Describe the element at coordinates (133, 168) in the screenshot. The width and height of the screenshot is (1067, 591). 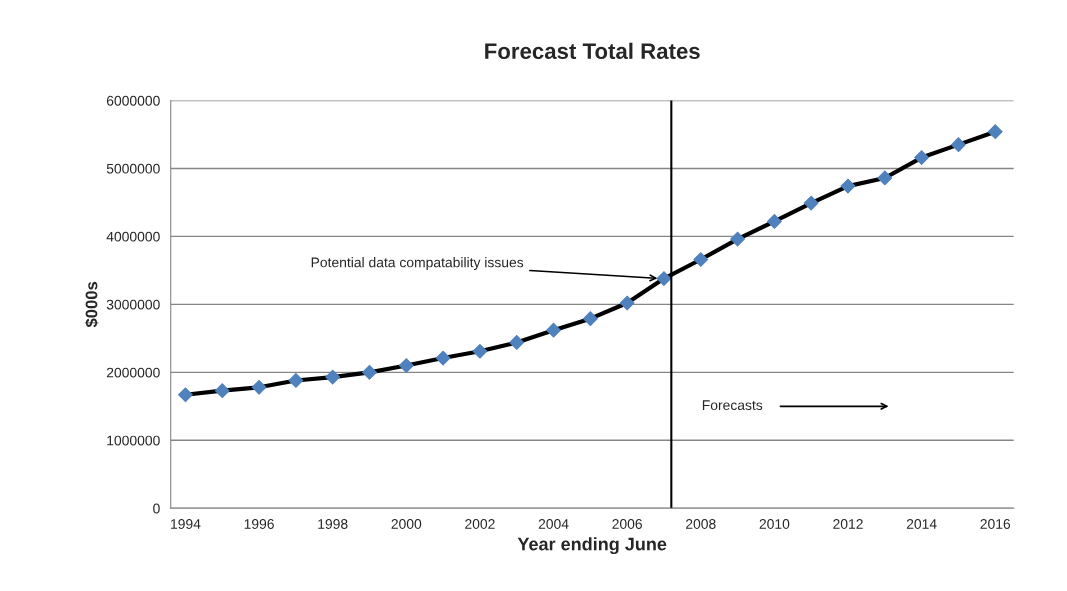
I see `y-tick-label: 5000000` at that location.